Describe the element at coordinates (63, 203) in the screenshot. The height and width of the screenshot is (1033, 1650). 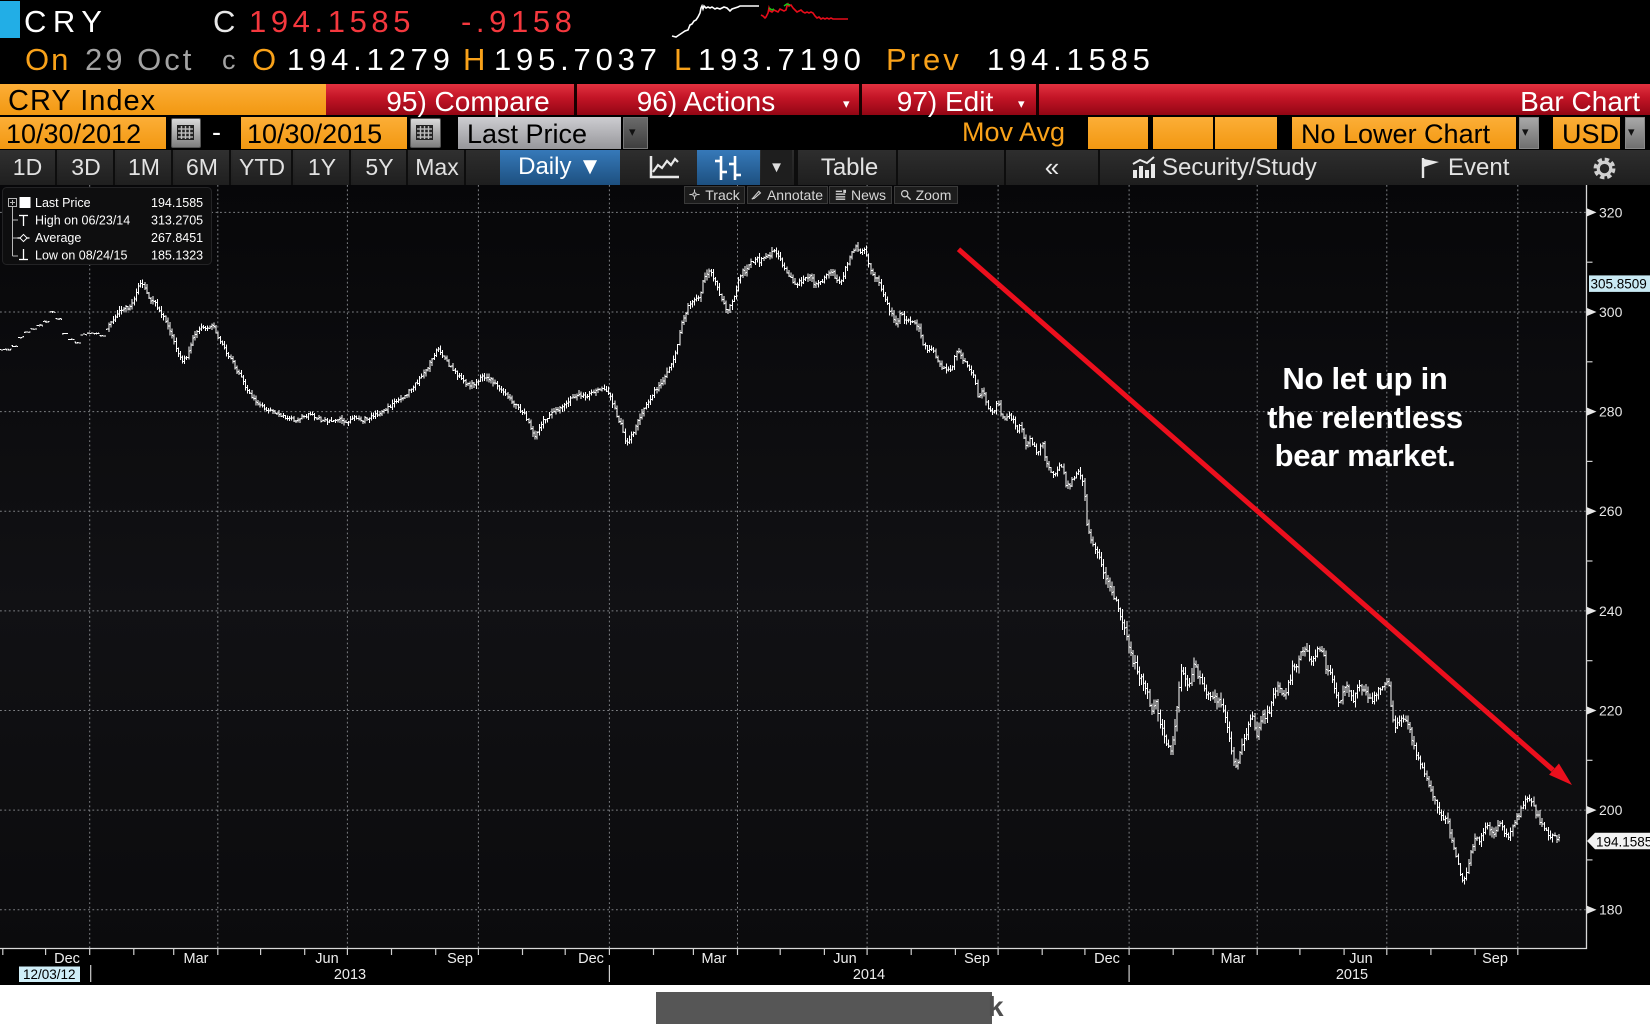
I see `svg-text: Last Price` at that location.